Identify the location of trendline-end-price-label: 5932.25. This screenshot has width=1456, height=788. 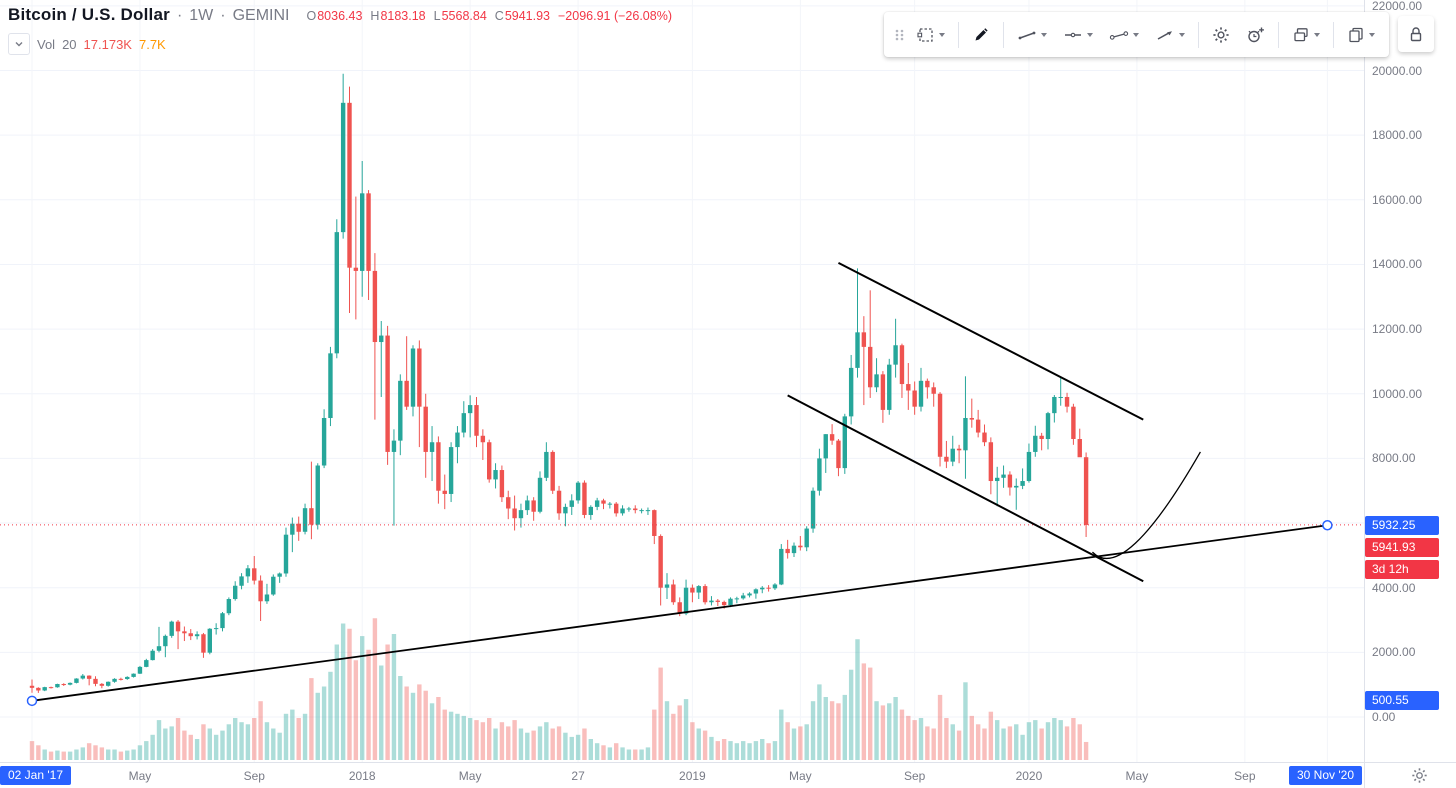
(1402, 525).